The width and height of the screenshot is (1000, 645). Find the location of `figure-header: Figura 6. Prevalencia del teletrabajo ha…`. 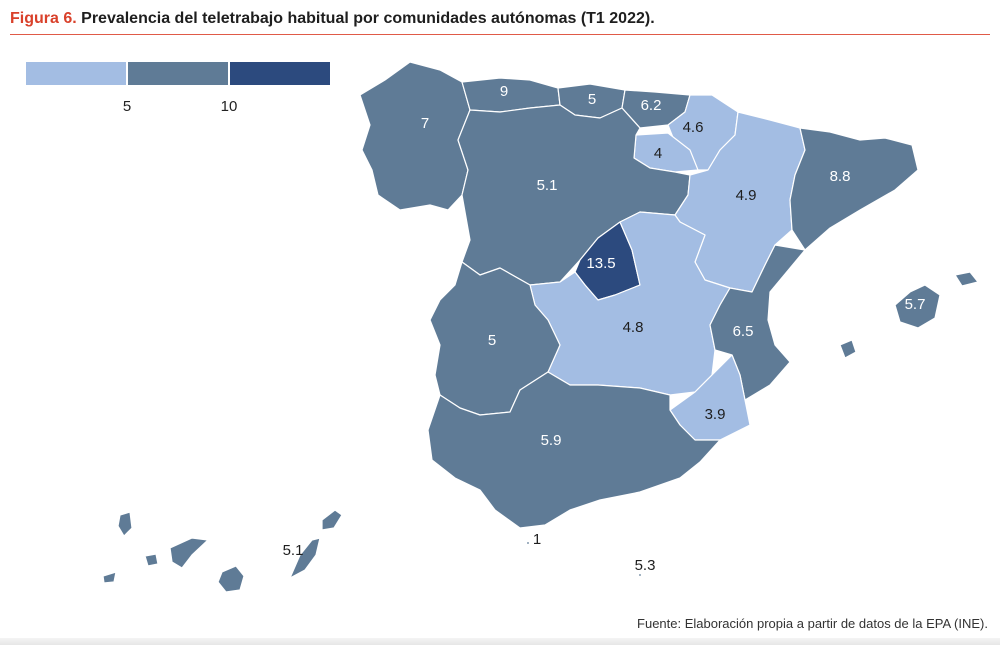

figure-header: Figura 6. Prevalencia del teletrabajo ha… is located at coordinates (500, 19).